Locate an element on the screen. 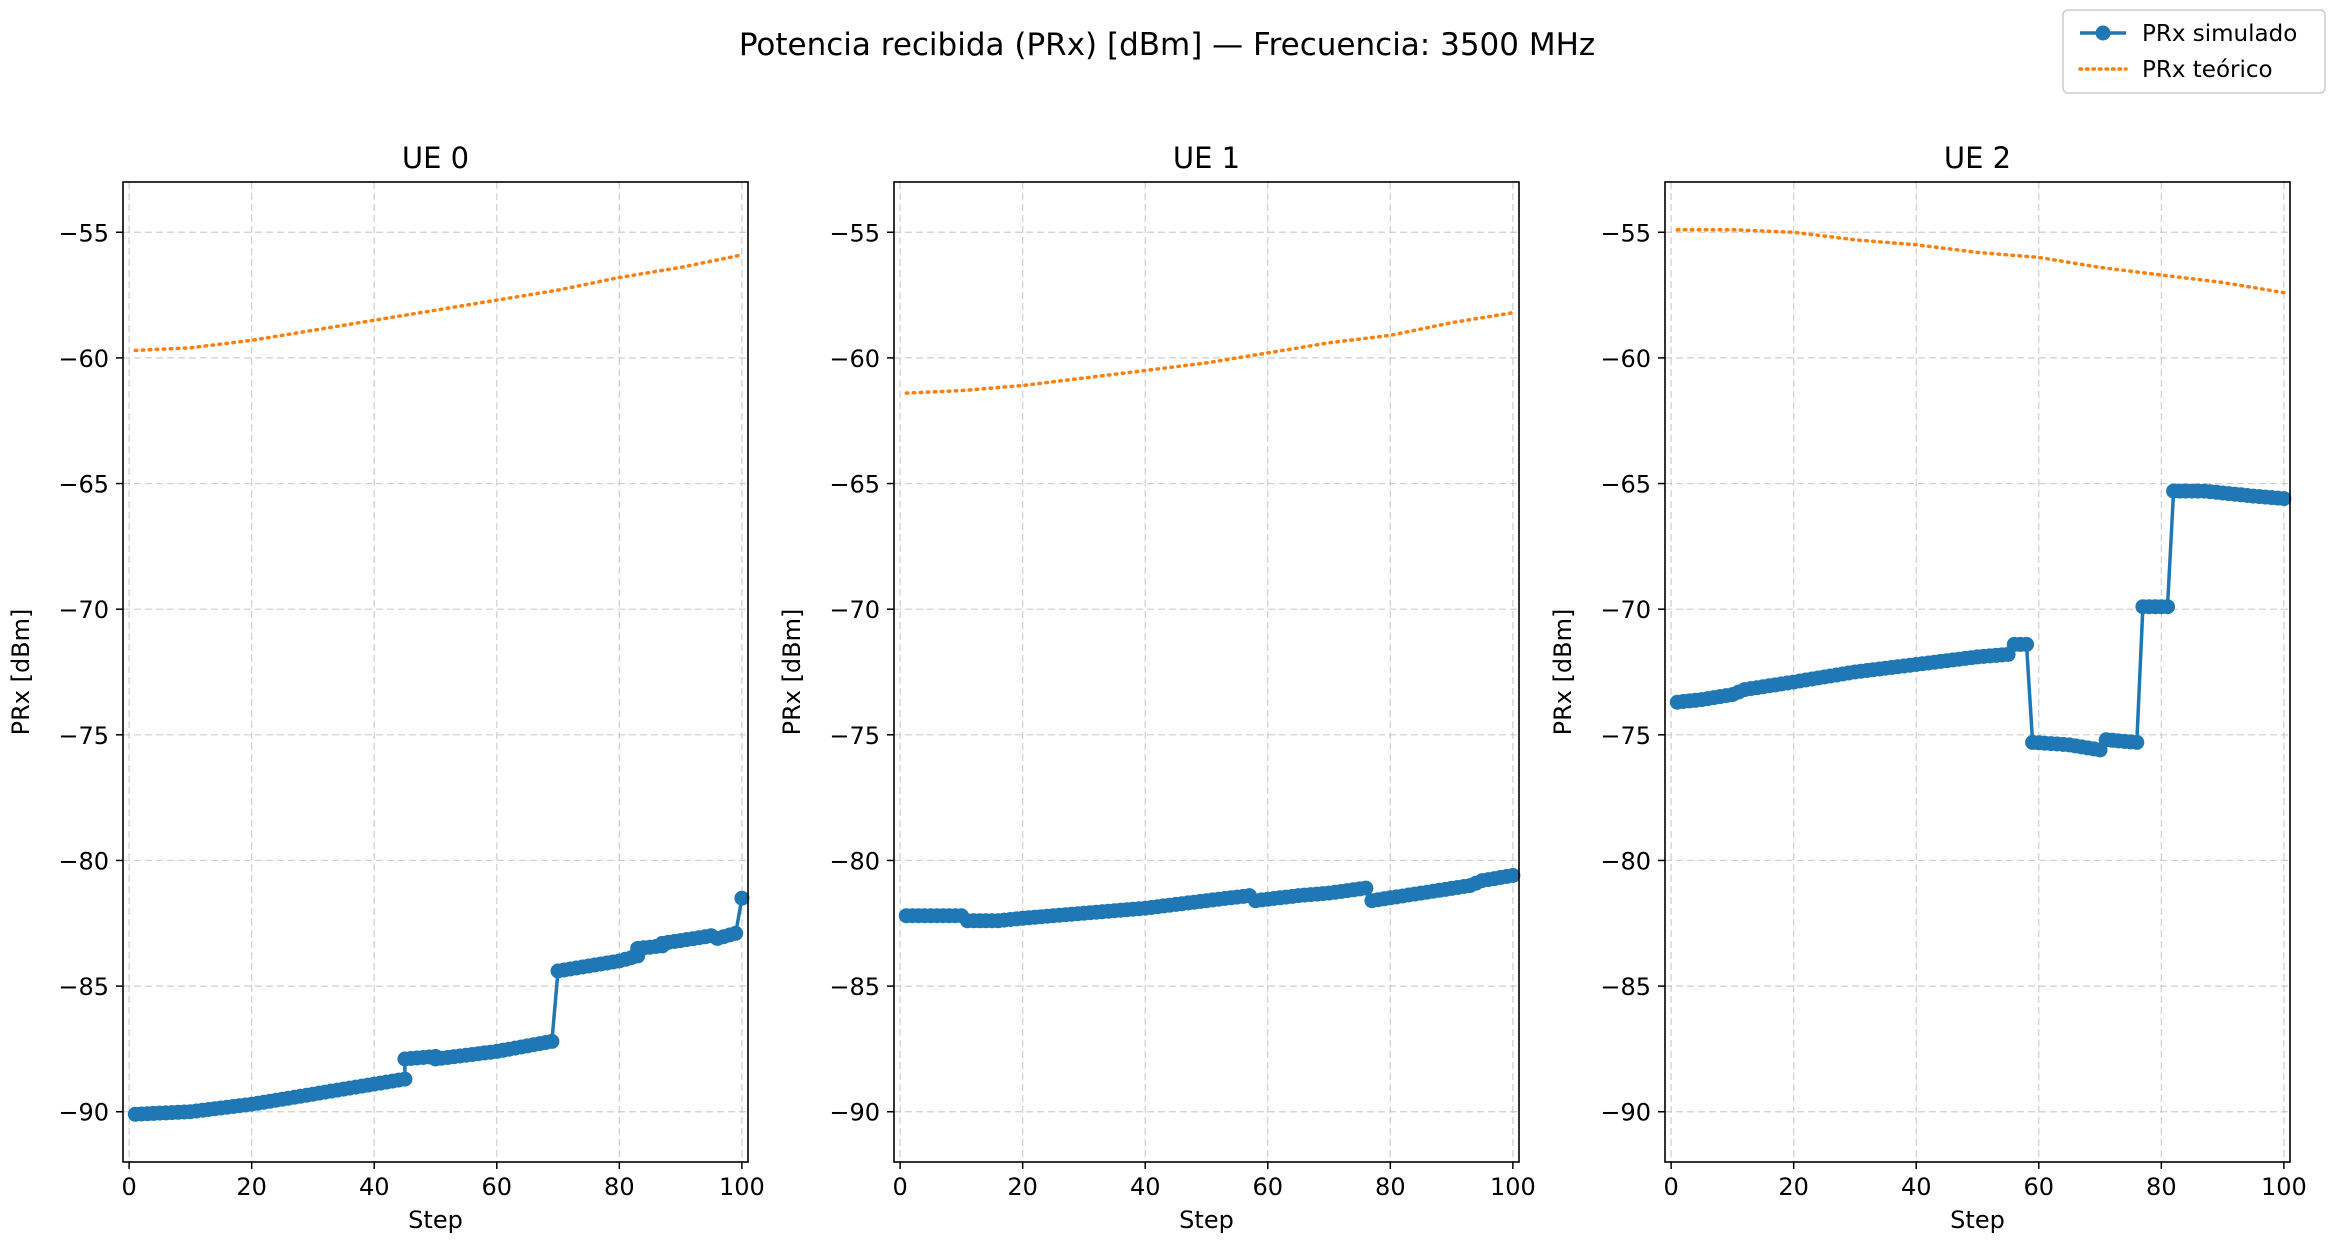 Image resolution: width=2335 pixels, height=1254 pixels. subplot-title: UE 2 is located at coordinates (1977, 158).